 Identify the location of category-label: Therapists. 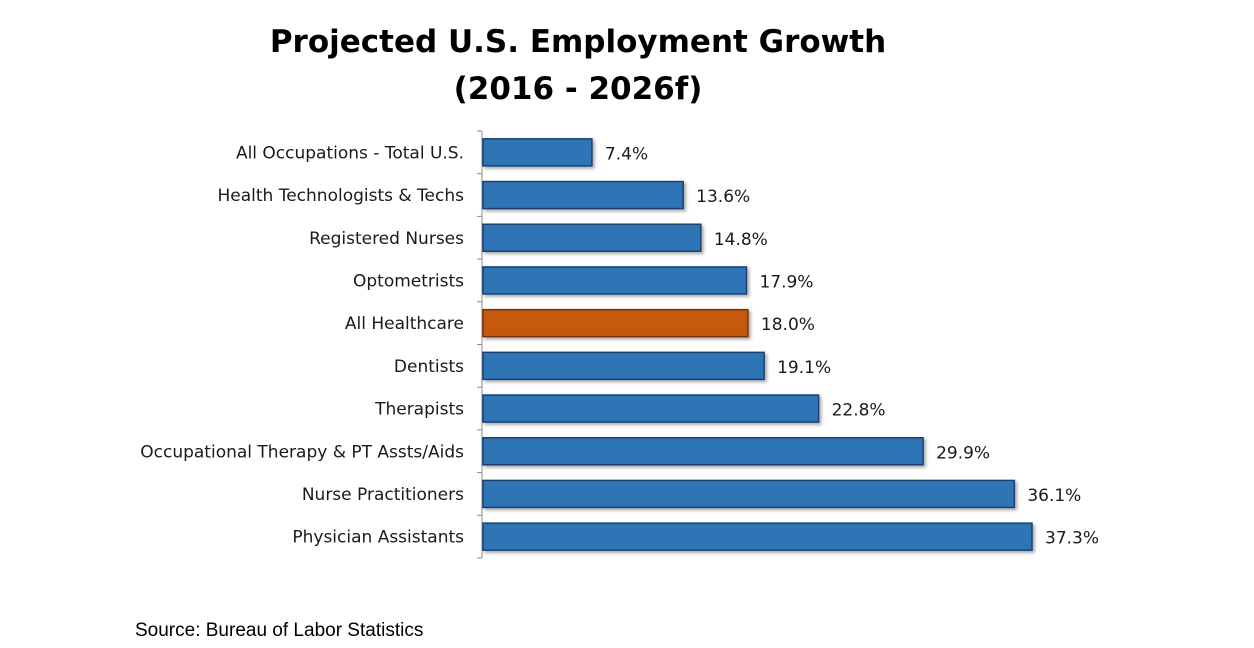
(419, 410).